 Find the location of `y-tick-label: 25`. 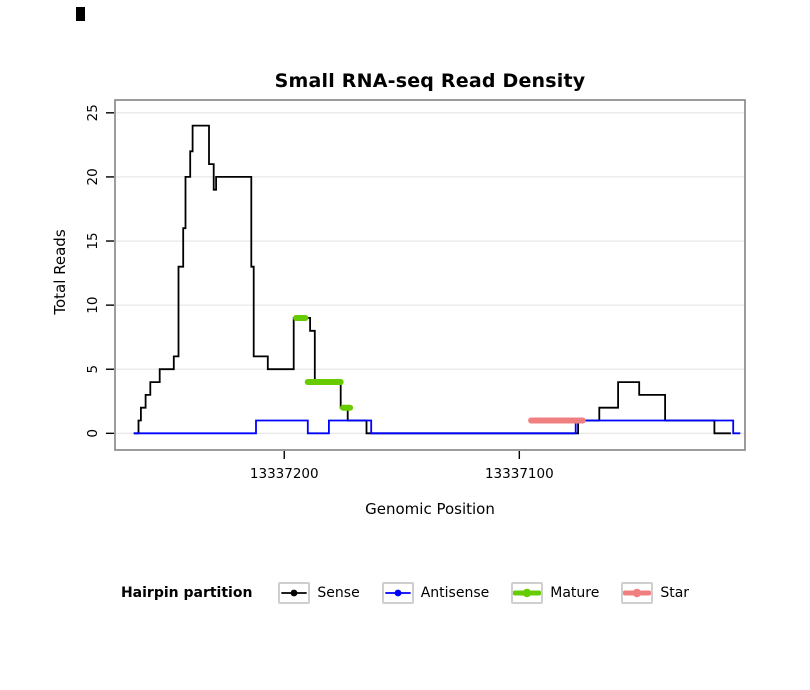

y-tick-label: 25 is located at coordinates (93, 112).